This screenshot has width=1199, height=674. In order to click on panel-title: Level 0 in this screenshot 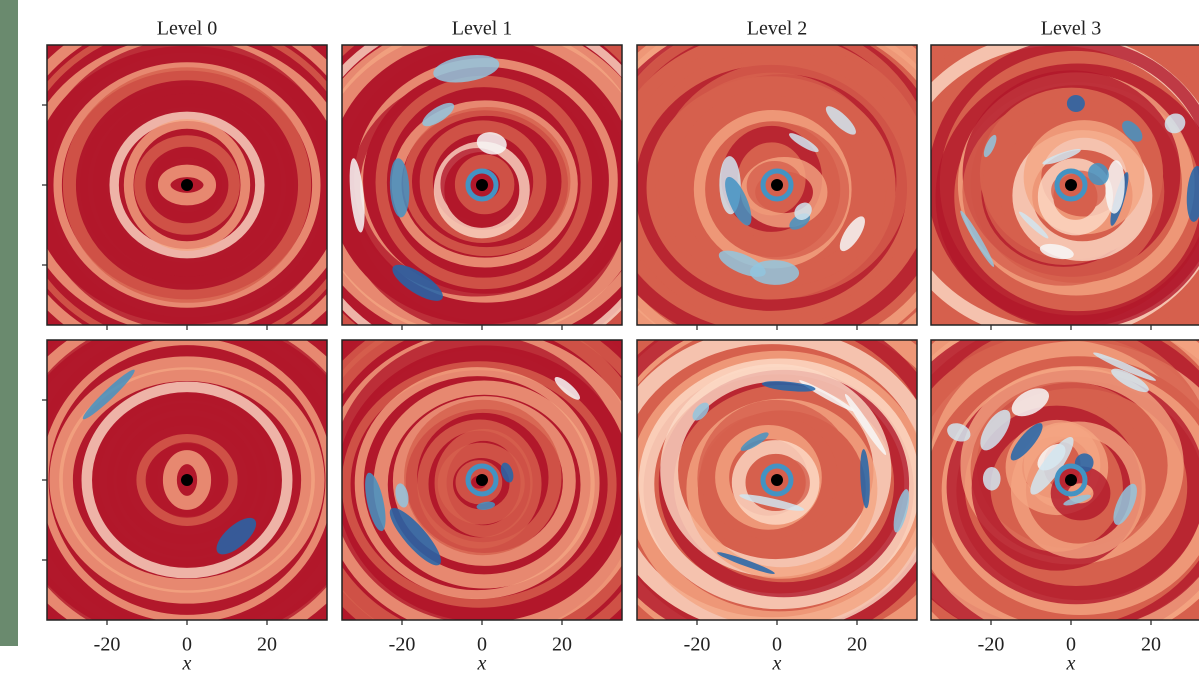, I will do `click(187, 29)`.